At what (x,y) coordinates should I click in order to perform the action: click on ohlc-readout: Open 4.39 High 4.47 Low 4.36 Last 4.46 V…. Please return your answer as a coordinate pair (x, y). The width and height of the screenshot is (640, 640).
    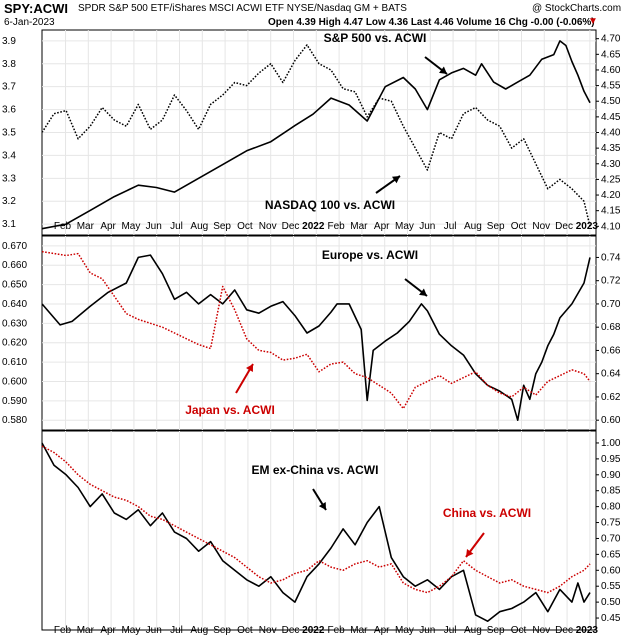
    Looking at the image, I should click on (431, 22).